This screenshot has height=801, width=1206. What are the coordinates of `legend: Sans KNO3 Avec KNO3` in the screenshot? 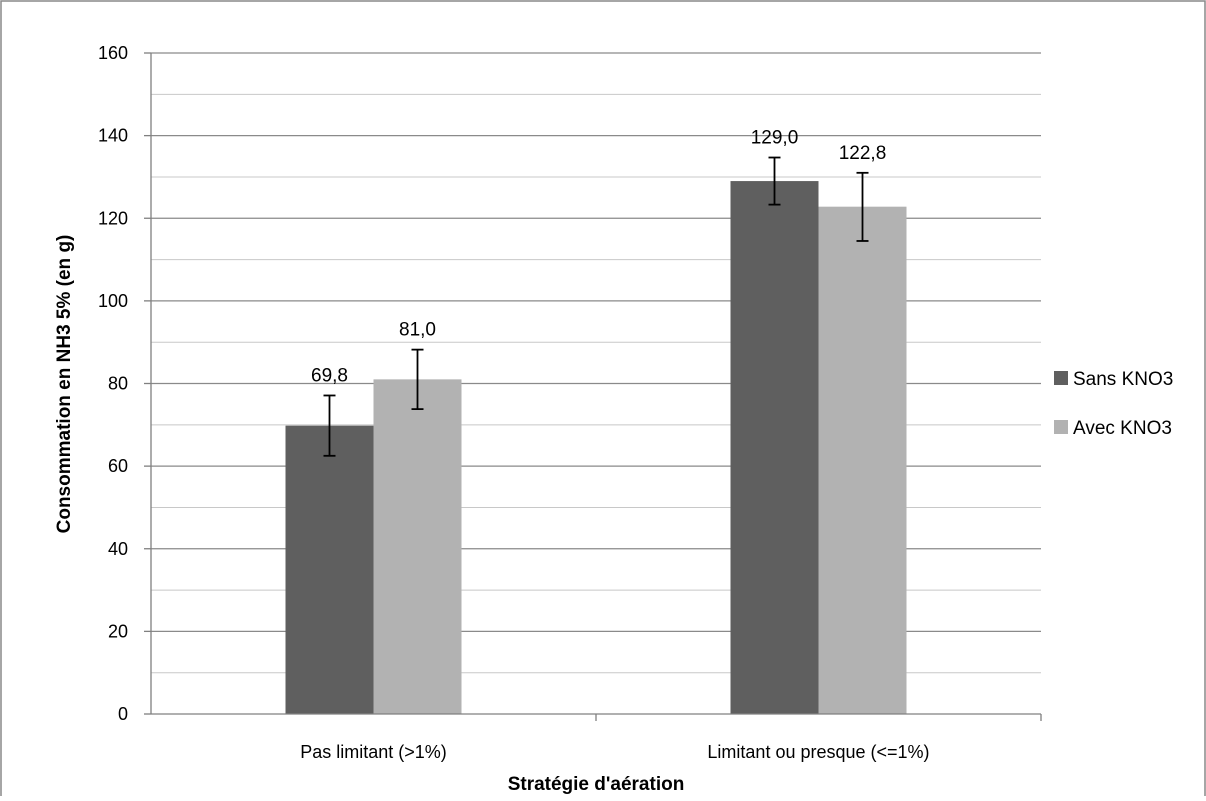 It's located at (1113, 404).